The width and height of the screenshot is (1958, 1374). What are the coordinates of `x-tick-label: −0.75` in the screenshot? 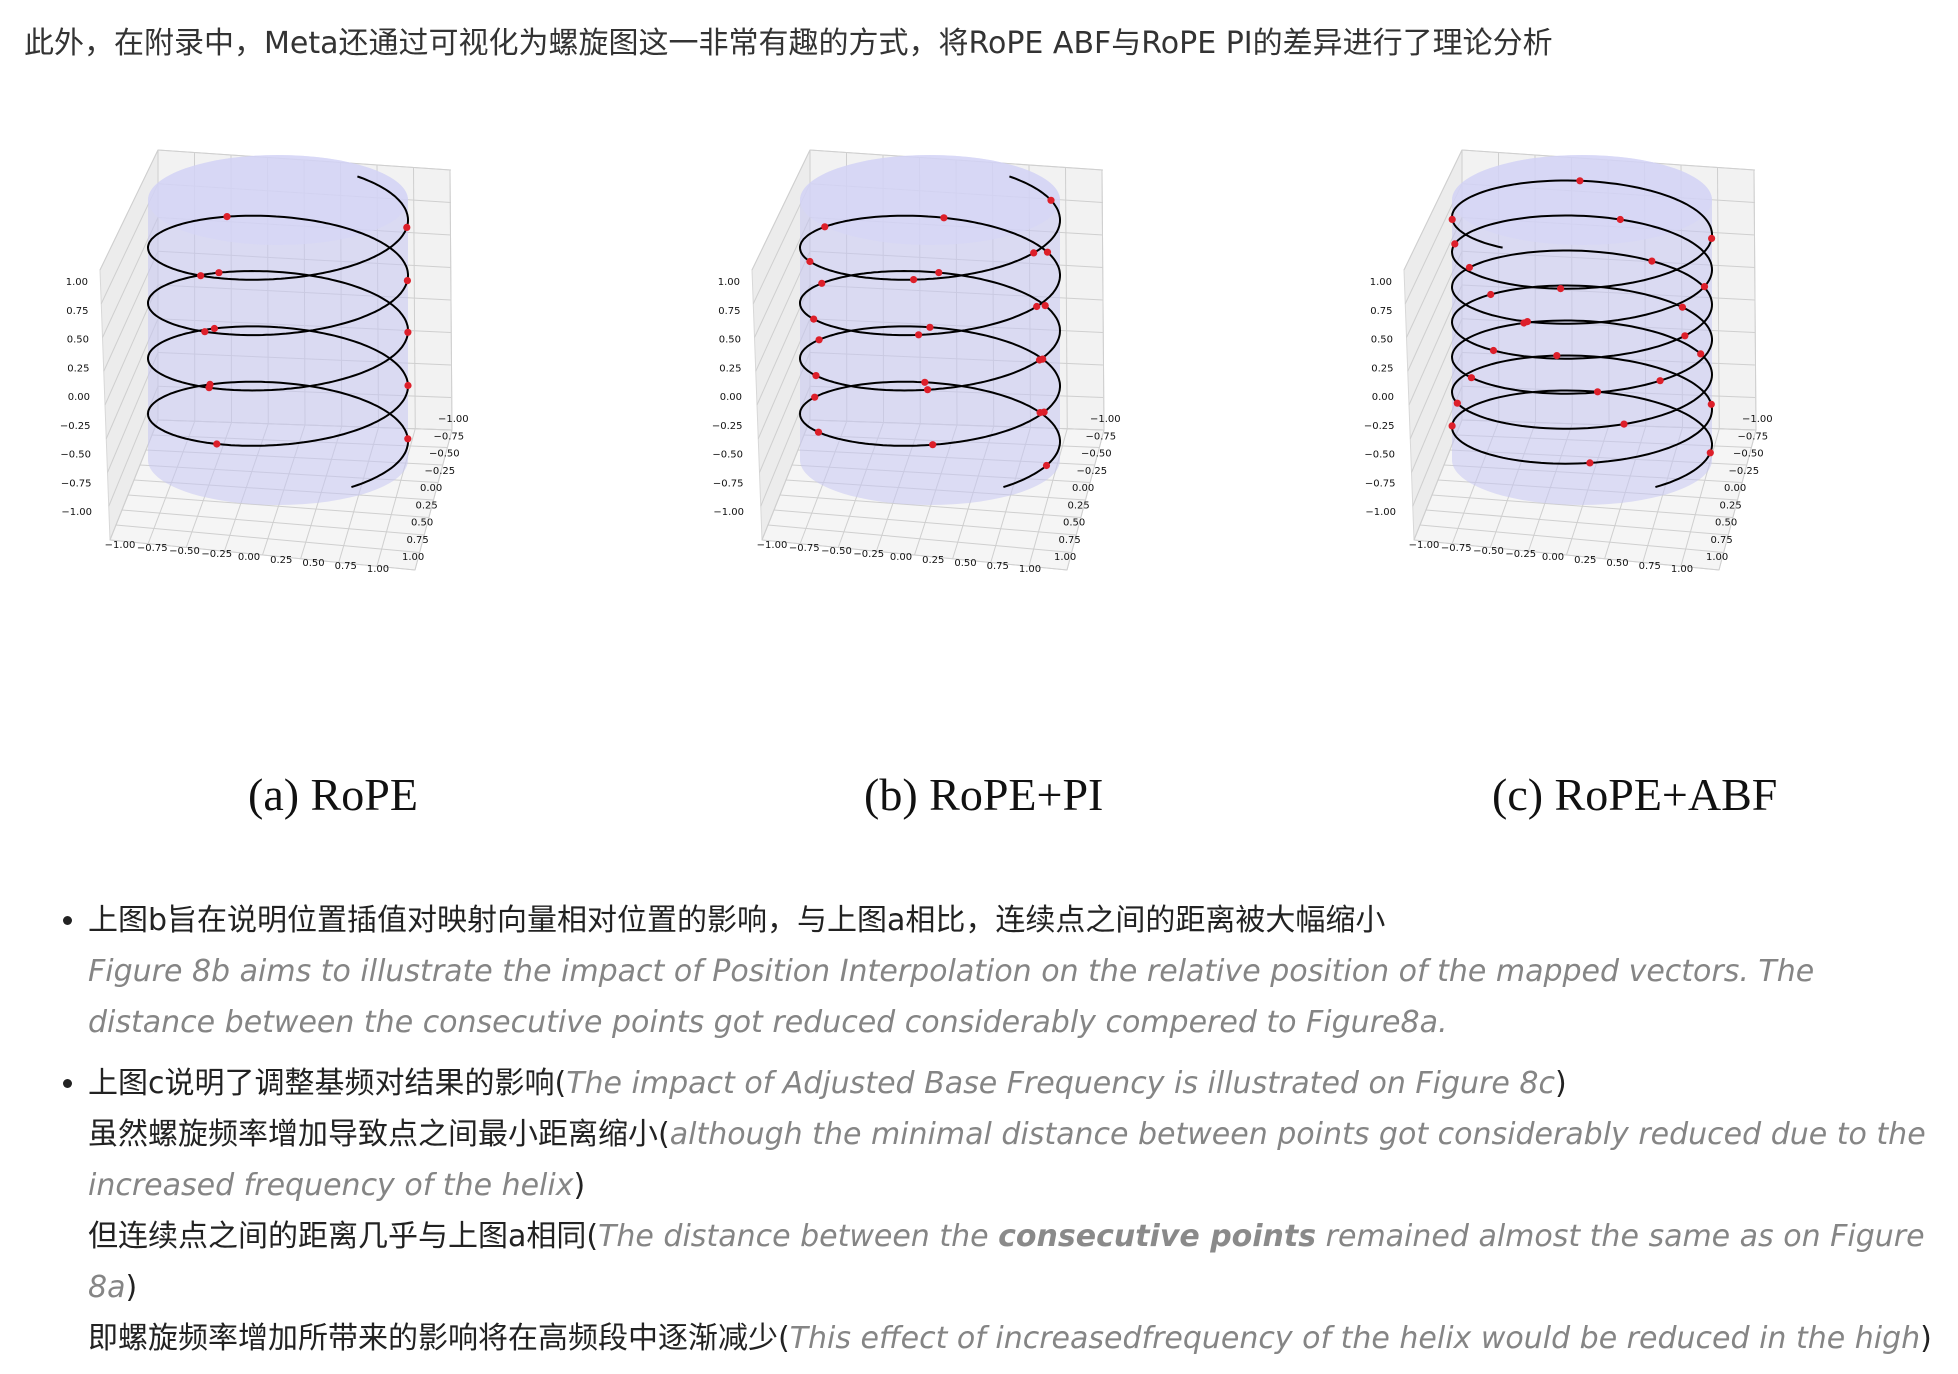 It's located at (152, 548).